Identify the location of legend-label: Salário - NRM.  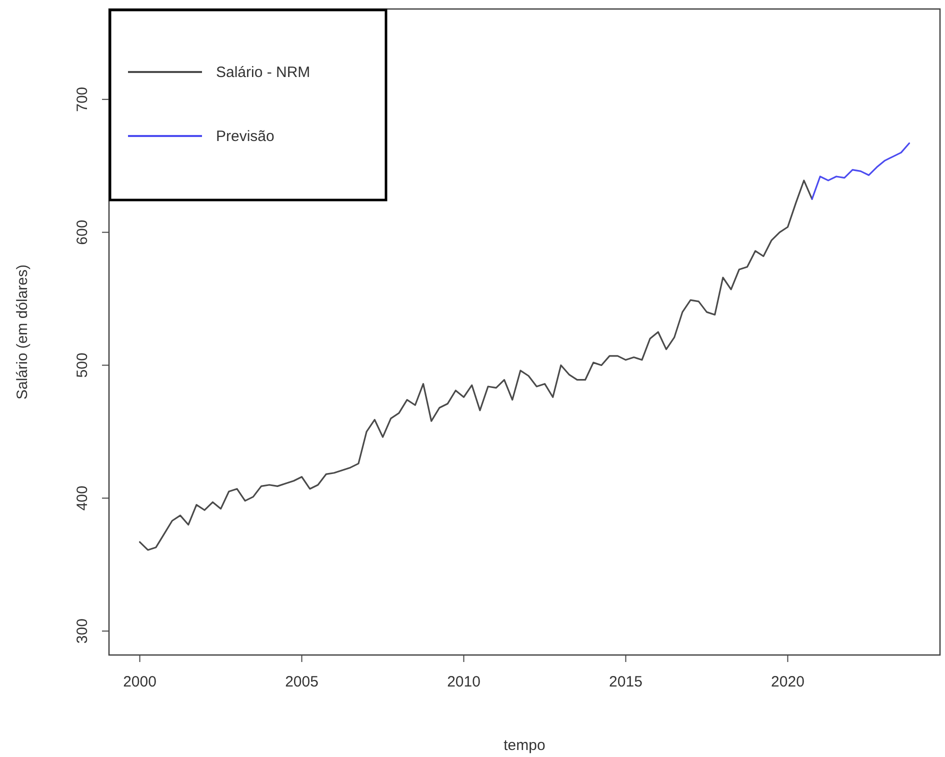
(263, 72).